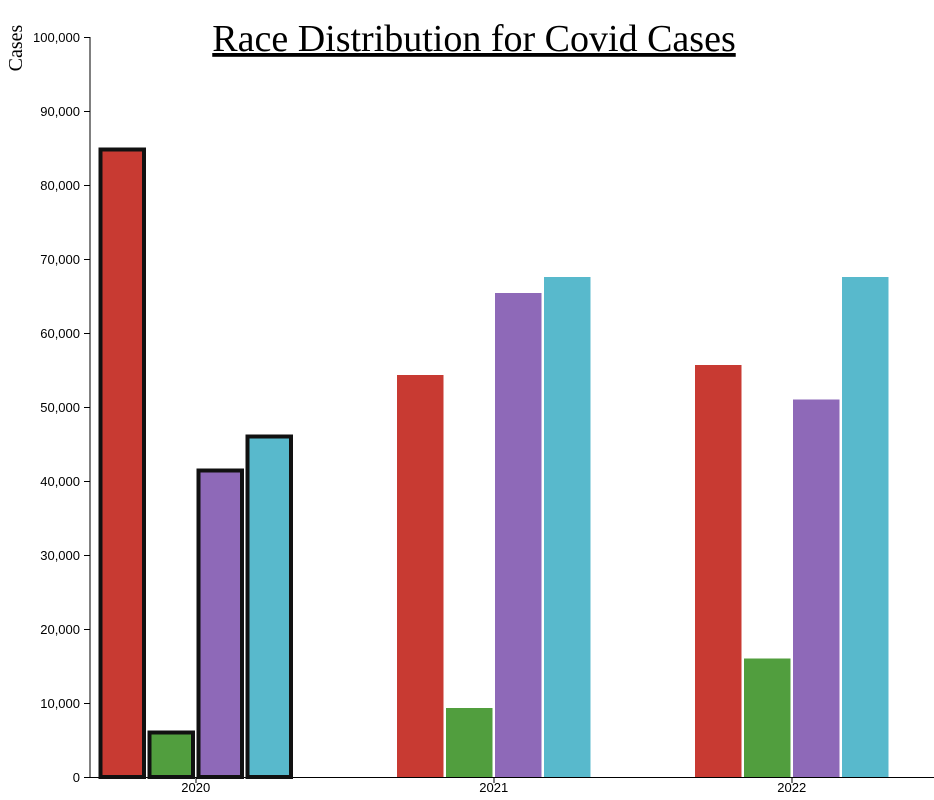 The image size is (934, 800). What do you see at coordinates (512, 786) in the screenshot?
I see `x-axis: 2020 2021 2022` at bounding box center [512, 786].